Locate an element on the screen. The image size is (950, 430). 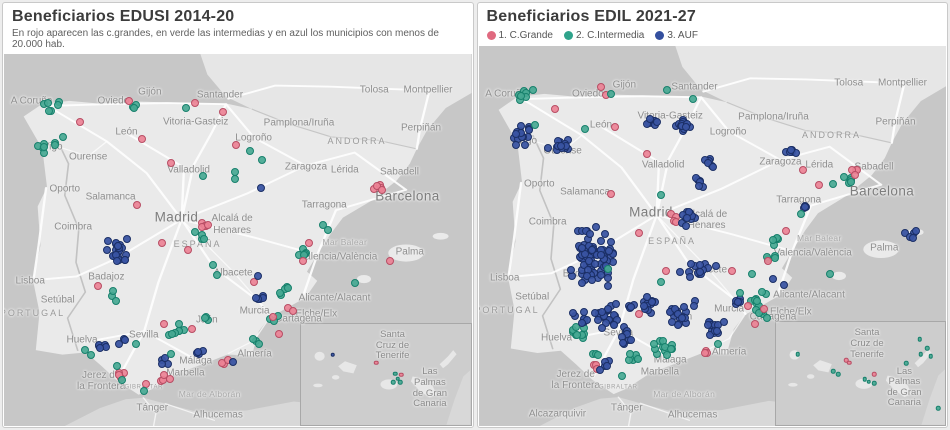
legend-item-grande: 1. C.Grande is located at coordinates (519, 35).